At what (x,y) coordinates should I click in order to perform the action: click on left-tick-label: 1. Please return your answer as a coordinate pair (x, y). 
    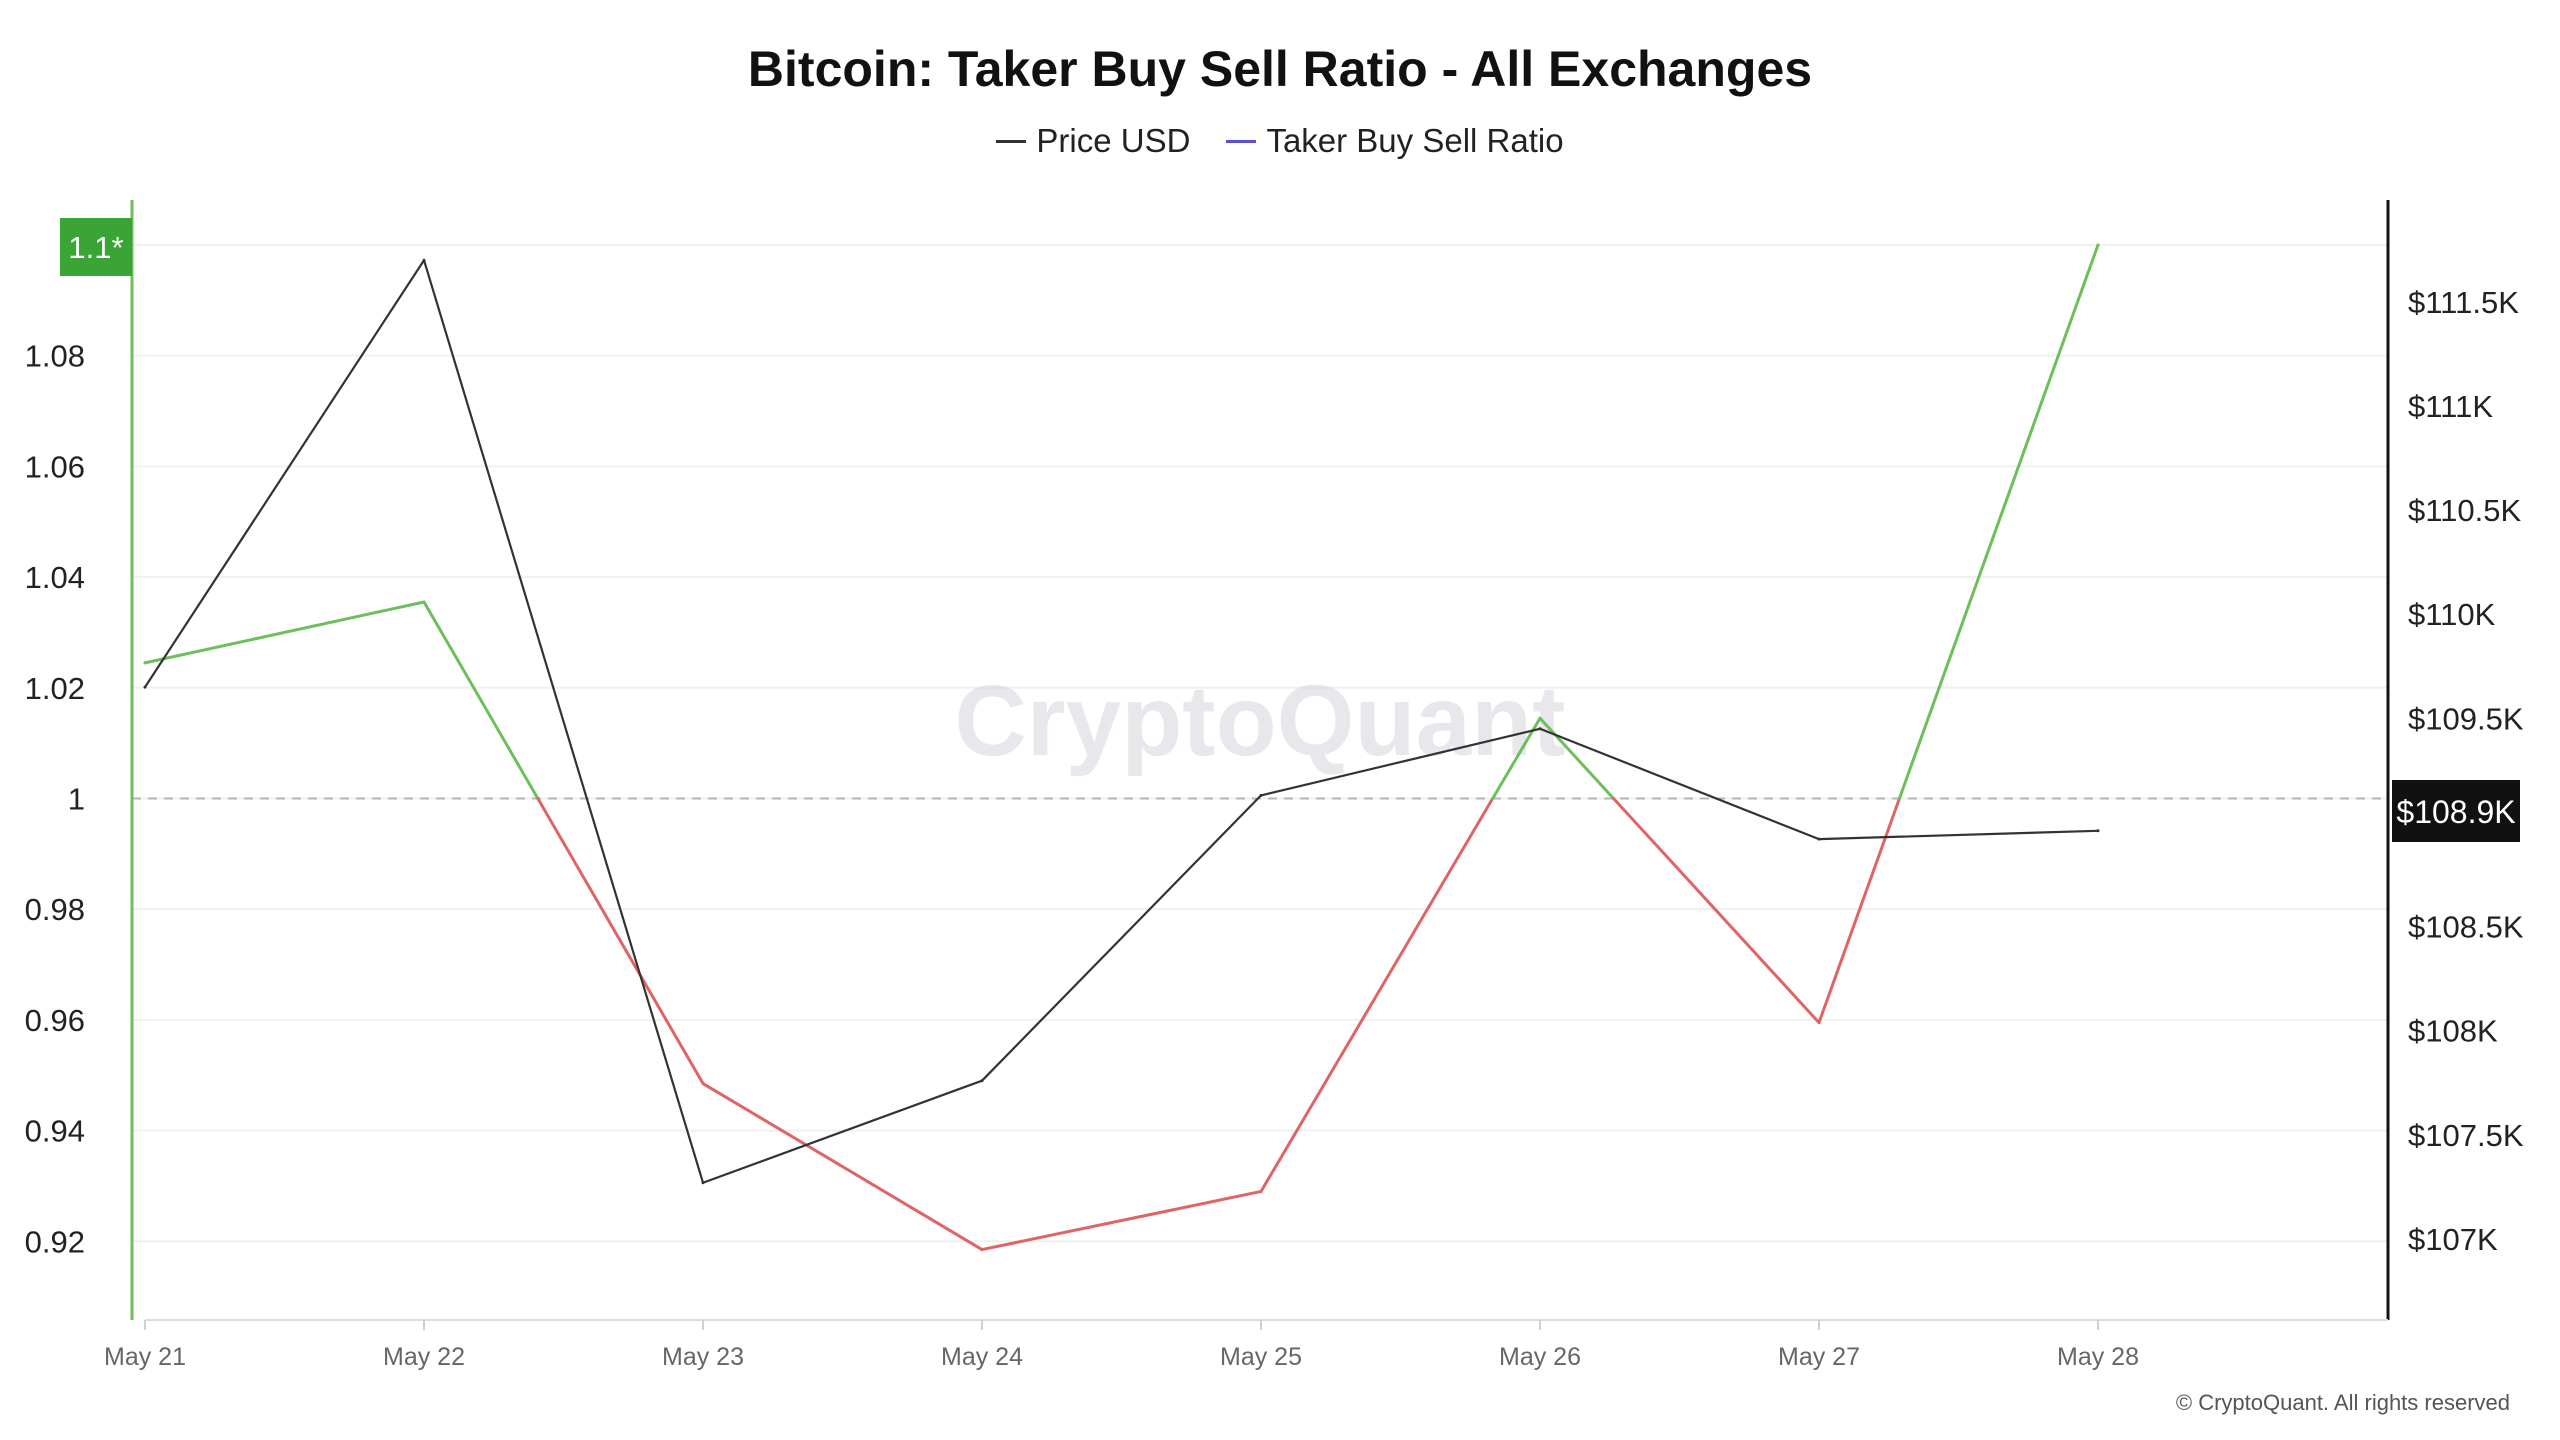
    Looking at the image, I should click on (76, 798).